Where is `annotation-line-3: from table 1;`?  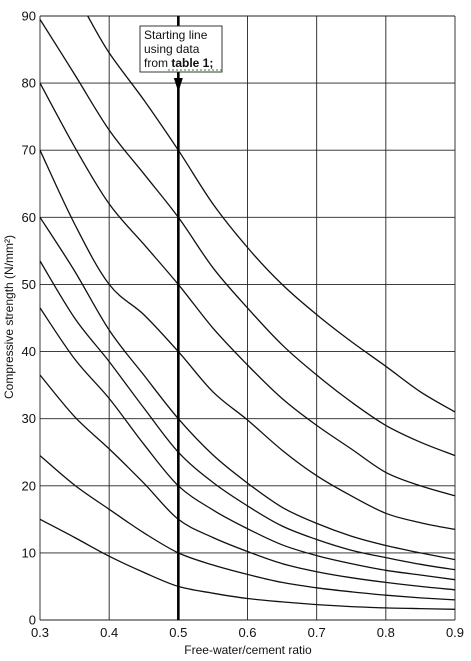
annotation-line-3: from table 1; is located at coordinates (178, 63).